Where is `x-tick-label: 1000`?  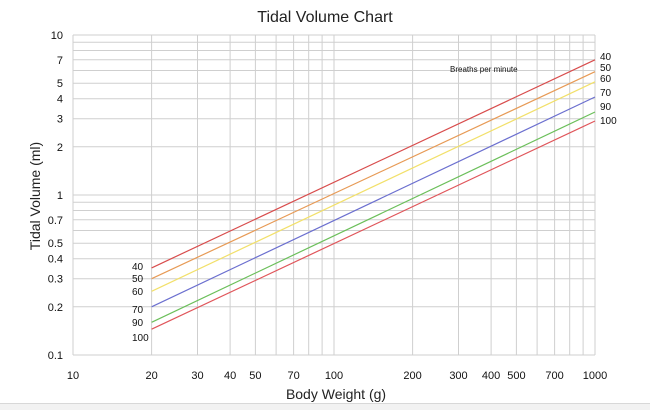 x-tick-label: 1000 is located at coordinates (595, 376).